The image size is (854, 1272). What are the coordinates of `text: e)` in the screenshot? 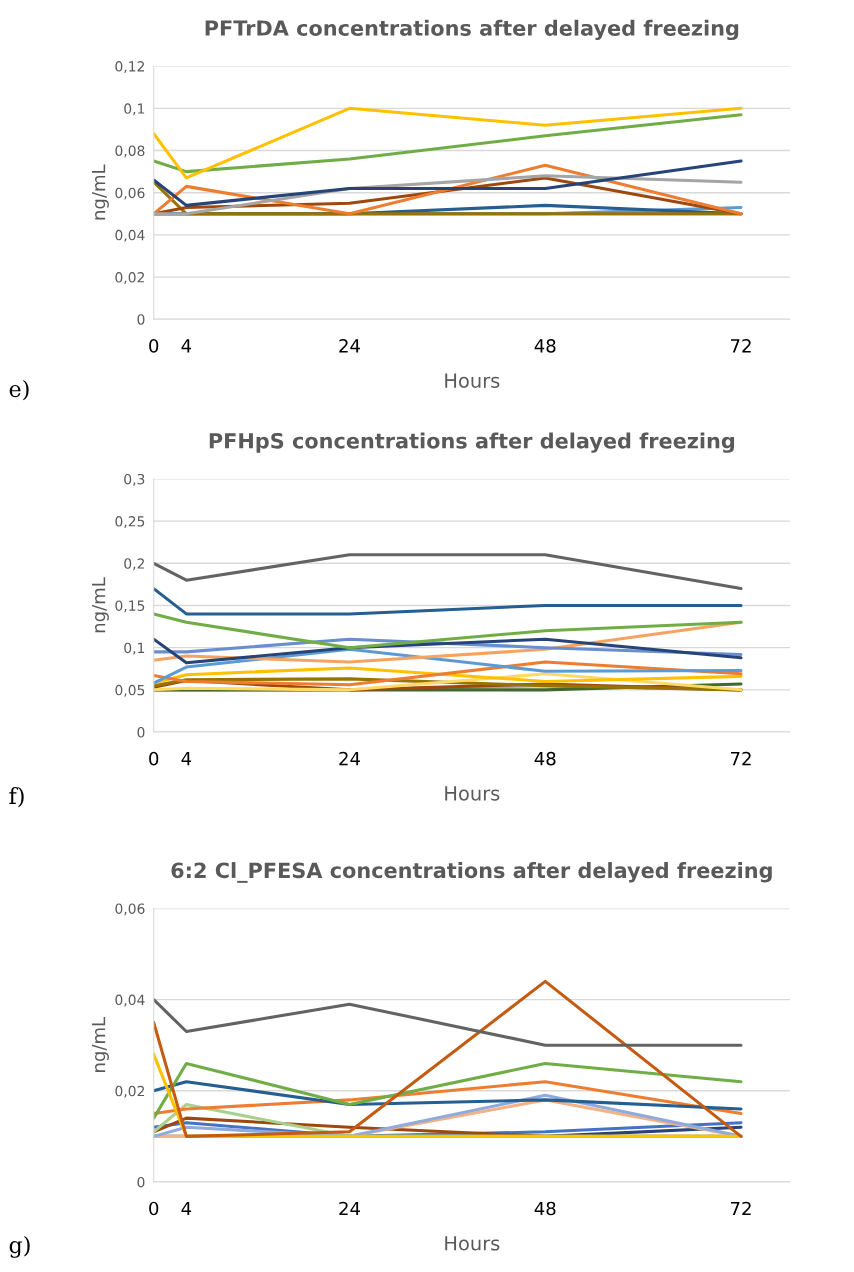 It's located at (19, 390).